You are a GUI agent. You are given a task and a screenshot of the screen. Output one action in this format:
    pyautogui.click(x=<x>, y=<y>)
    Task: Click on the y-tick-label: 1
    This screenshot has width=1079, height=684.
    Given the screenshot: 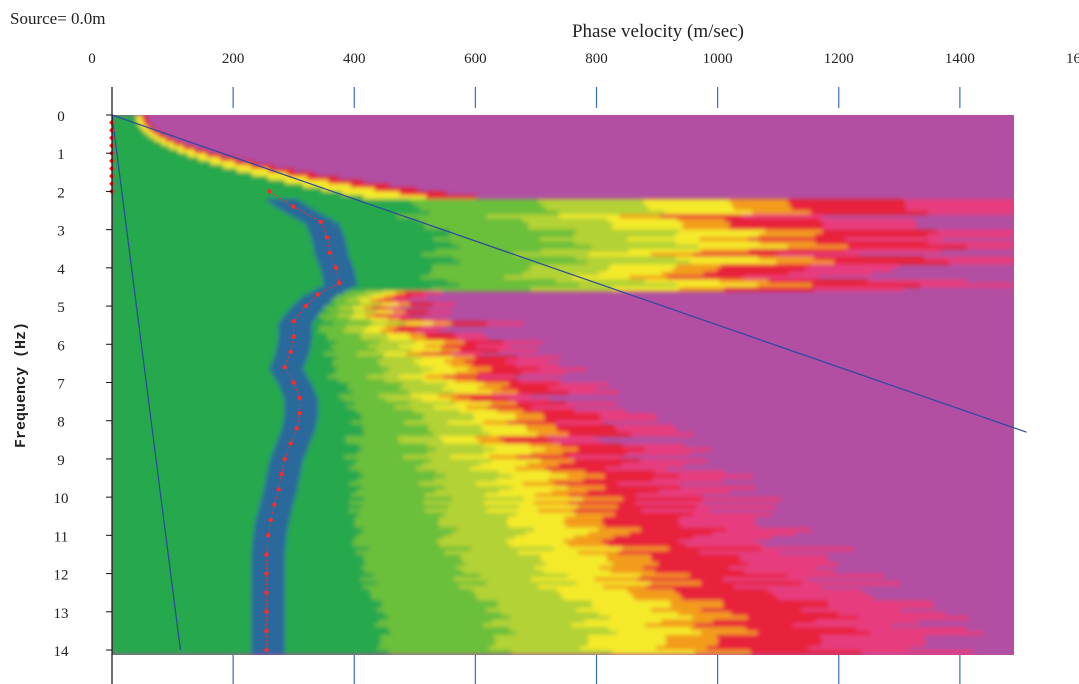 What is the action you would take?
    pyautogui.click(x=61, y=155)
    